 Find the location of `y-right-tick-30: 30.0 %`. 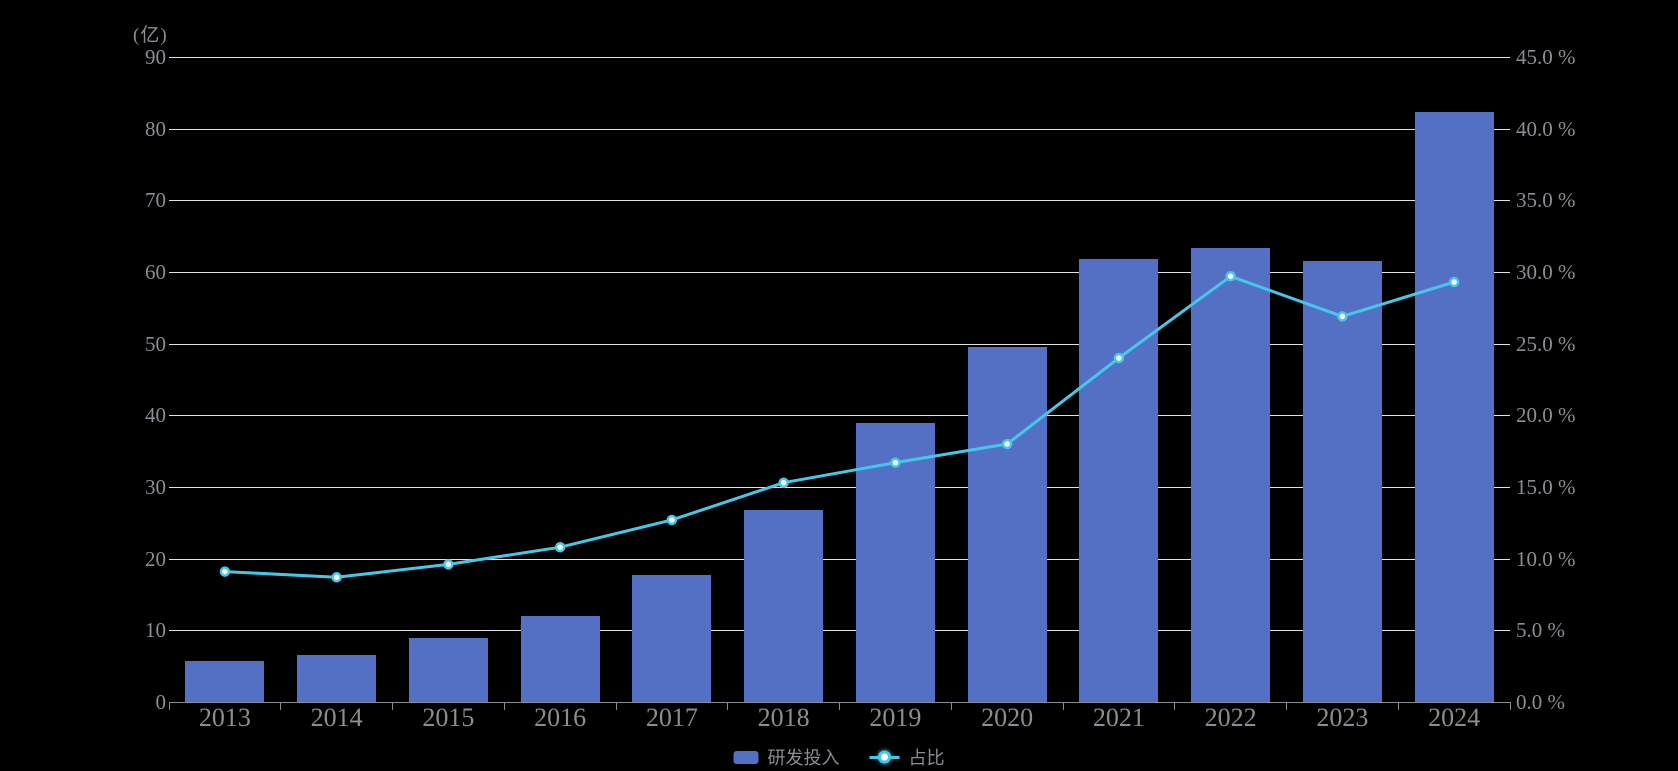

y-right-tick-30: 30.0 % is located at coordinates (1546, 272).